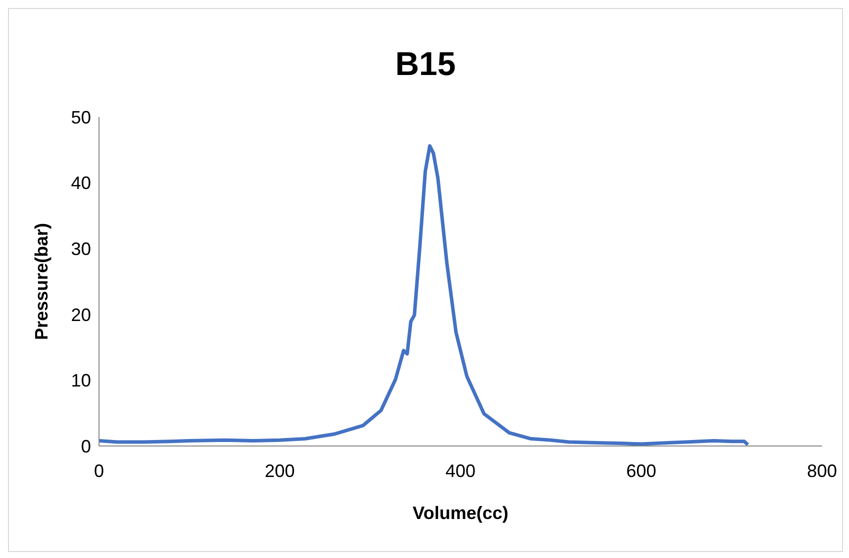 The width and height of the screenshot is (849, 558). I want to click on x-tick-label: 400, so click(460, 470).